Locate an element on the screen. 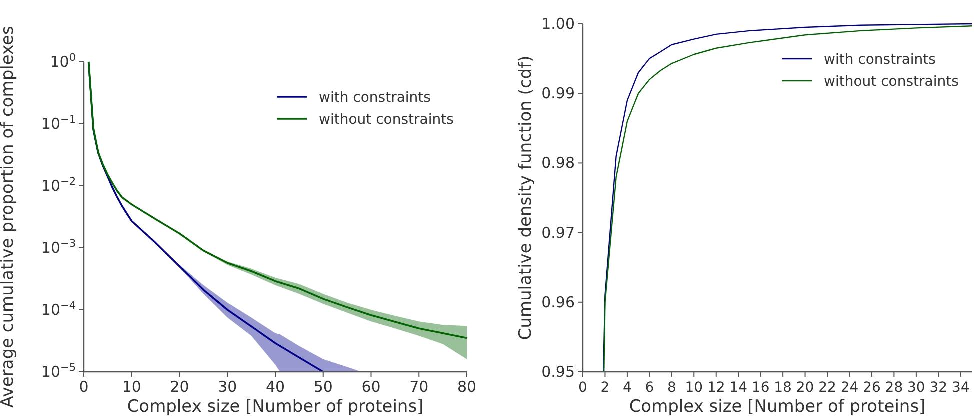 The height and width of the screenshot is (418, 974). y-tick-label: 10$^{−4}$ is located at coordinates (58, 309).